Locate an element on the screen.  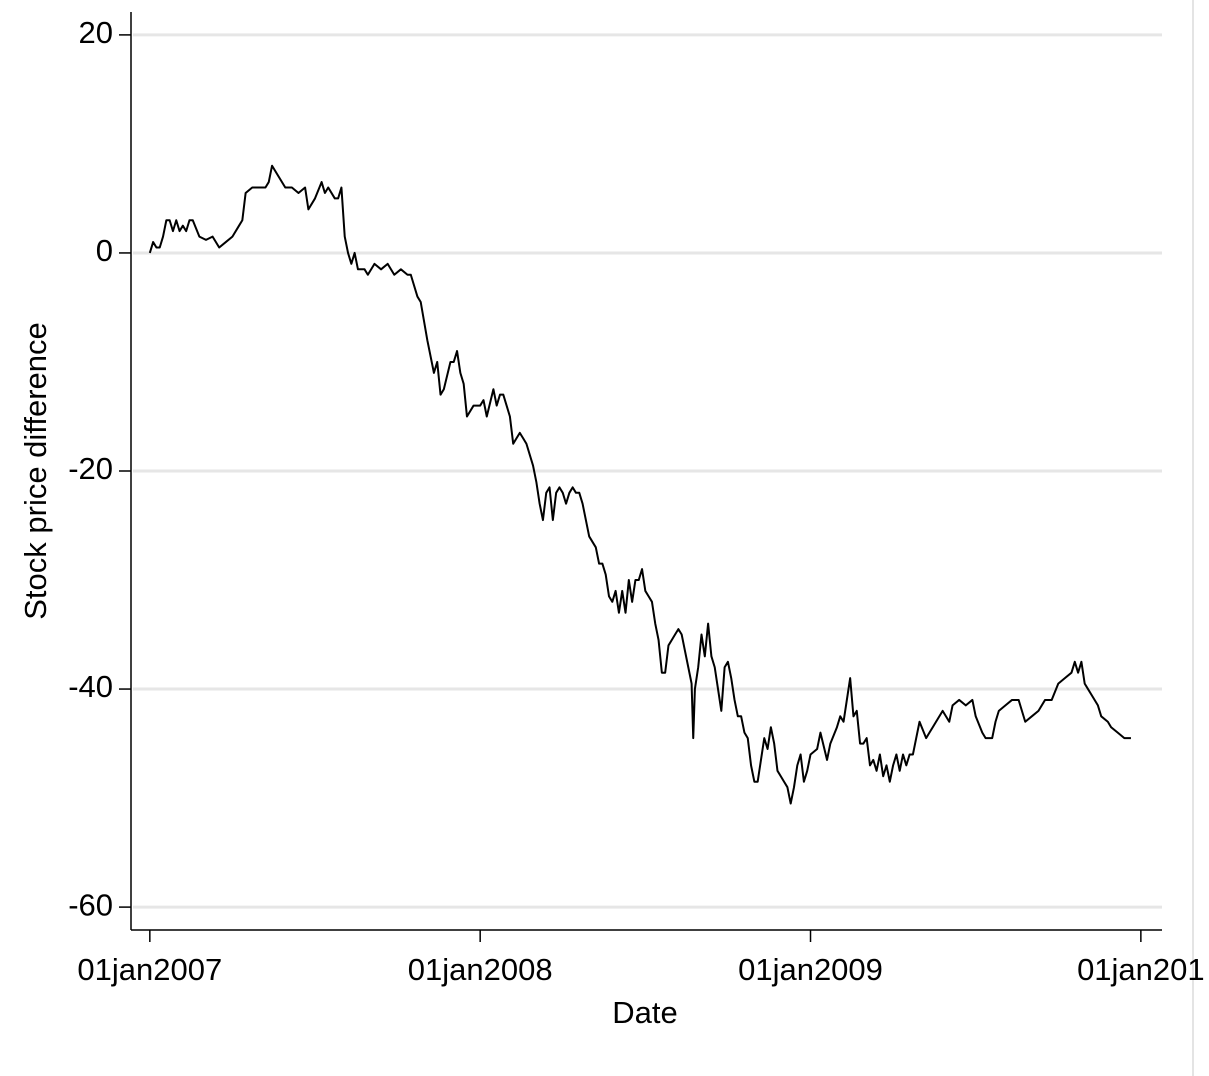
y-tick-label: -60 is located at coordinates (90, 904).